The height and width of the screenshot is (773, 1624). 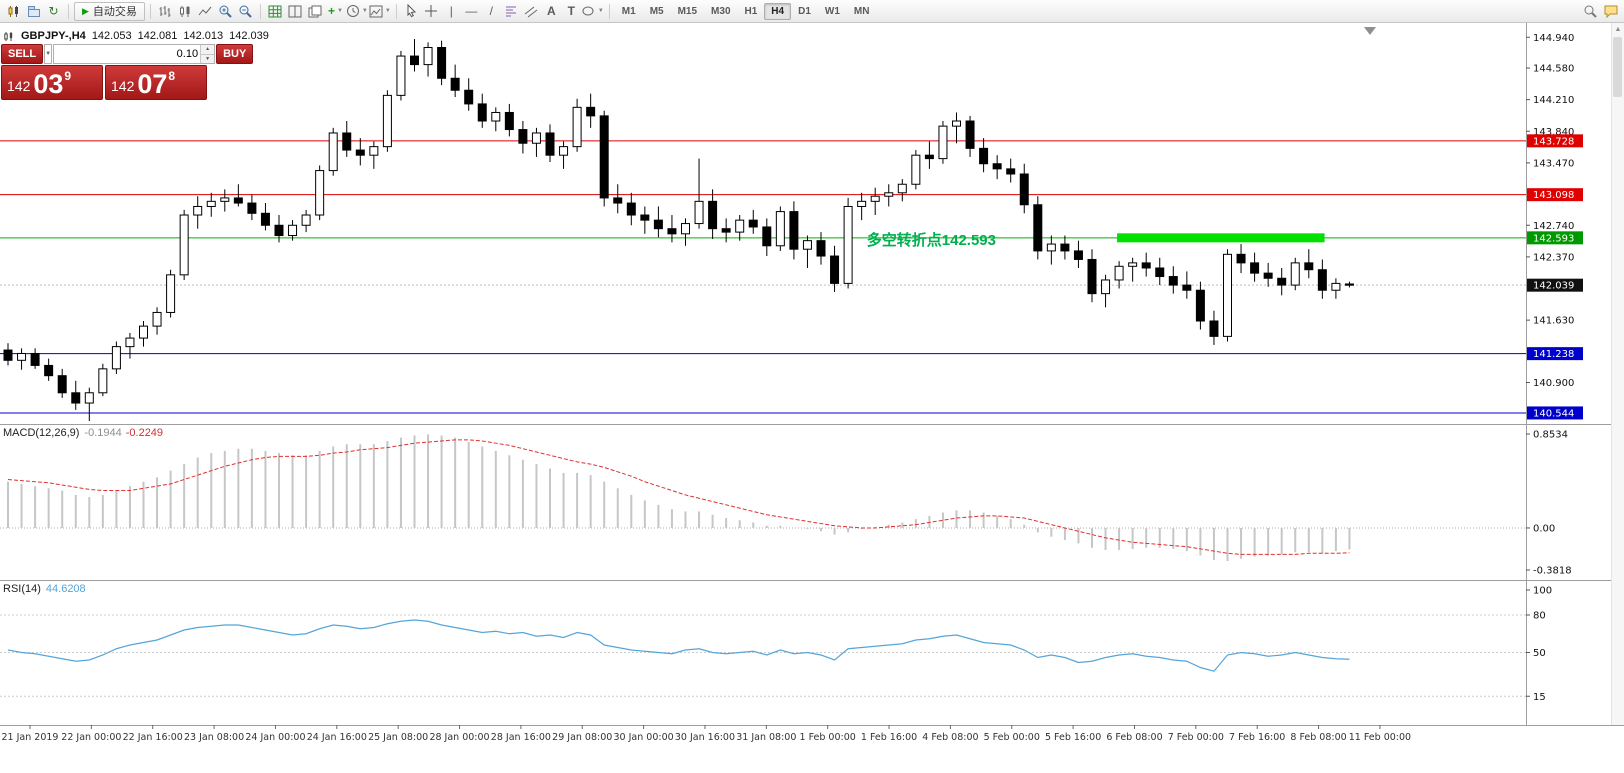 I want to click on timeframe-mn-button: MN, so click(x=861, y=11).